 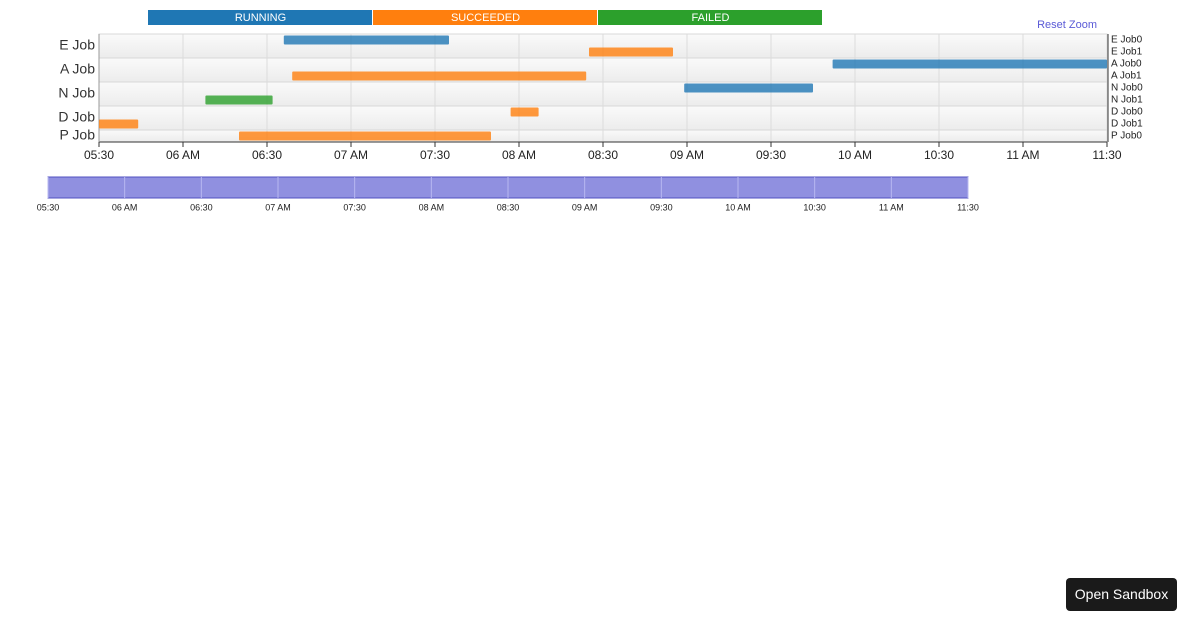 What do you see at coordinates (48, 207) in the screenshot?
I see `mini-tick-label: 05:30` at bounding box center [48, 207].